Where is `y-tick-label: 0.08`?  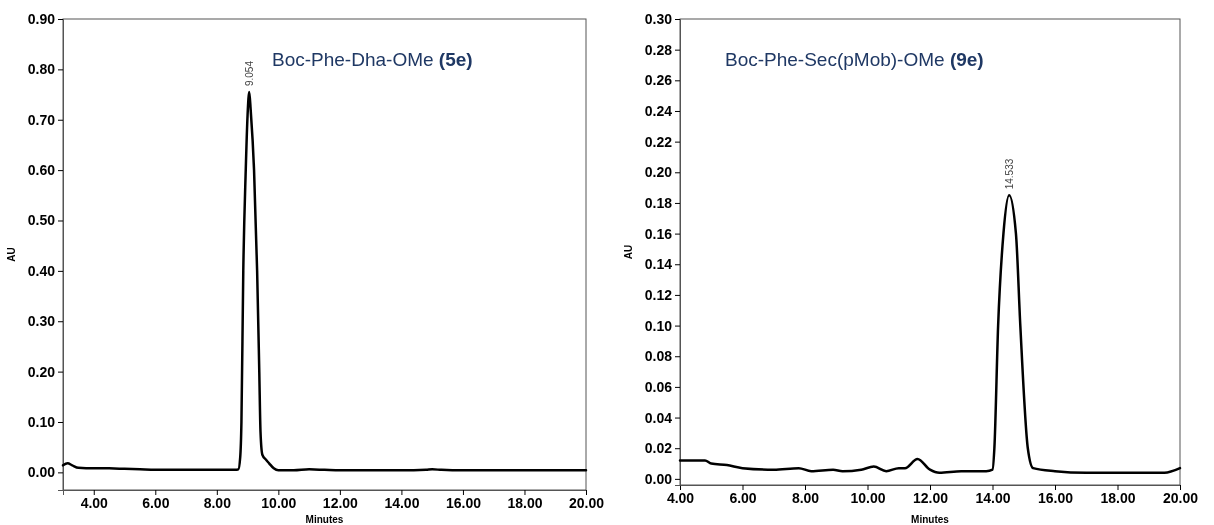
y-tick-label: 0.08 is located at coordinates (658, 356).